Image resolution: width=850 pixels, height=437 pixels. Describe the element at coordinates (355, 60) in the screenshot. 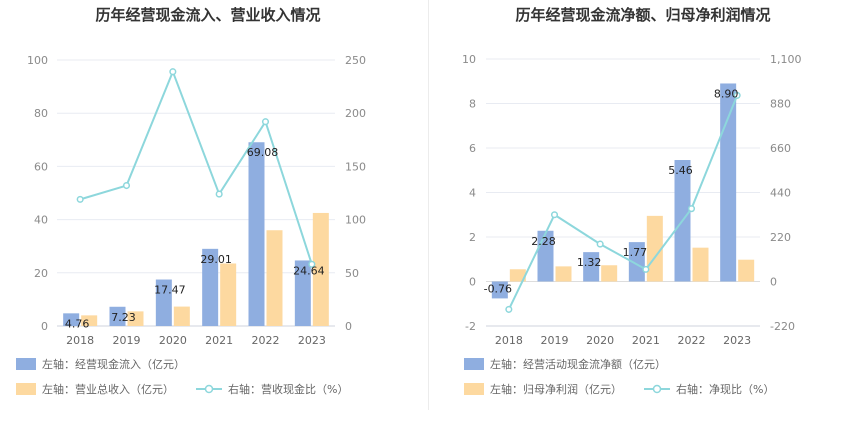

I see `y-right-tick-label: 250` at that location.